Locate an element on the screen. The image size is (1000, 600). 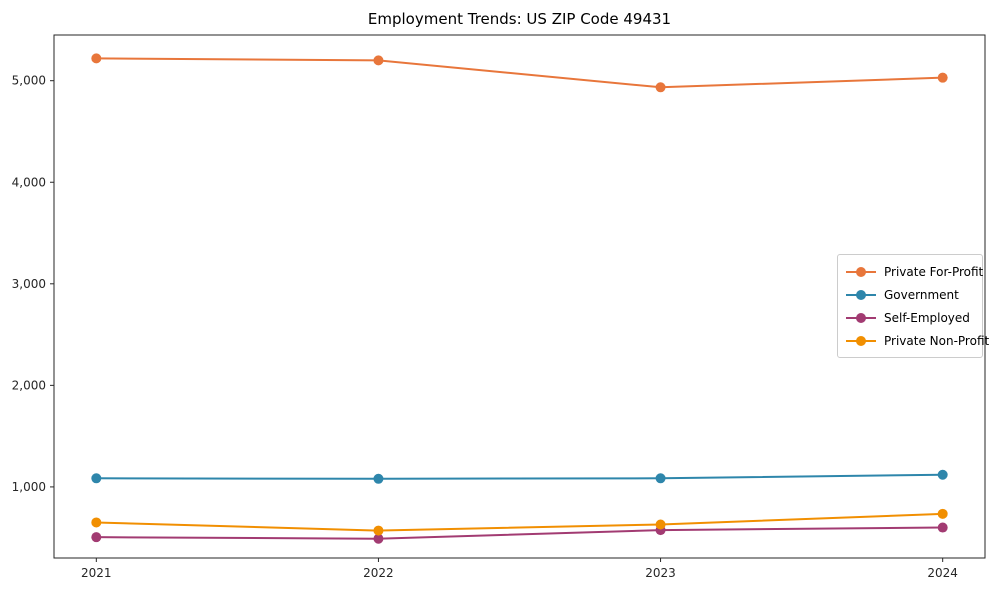
x-tick-label: 2023 is located at coordinates (660, 573).